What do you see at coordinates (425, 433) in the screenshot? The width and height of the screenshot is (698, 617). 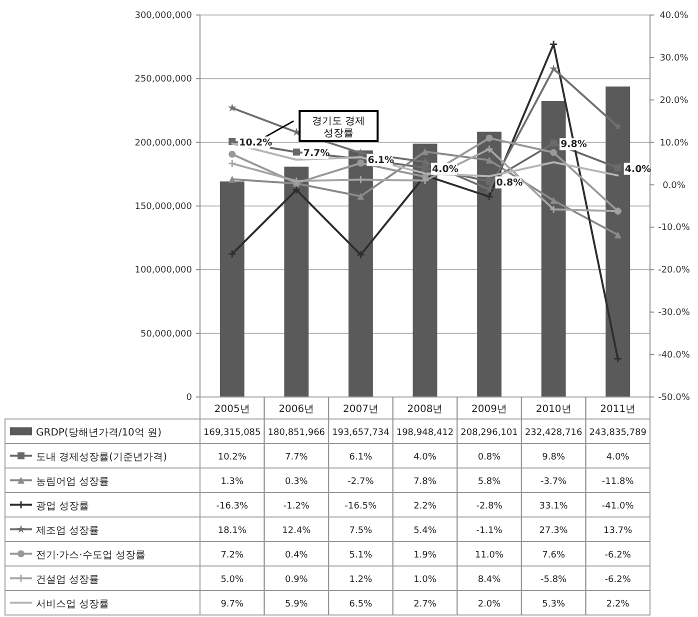 I see `data-label: 198,948,412` at bounding box center [425, 433].